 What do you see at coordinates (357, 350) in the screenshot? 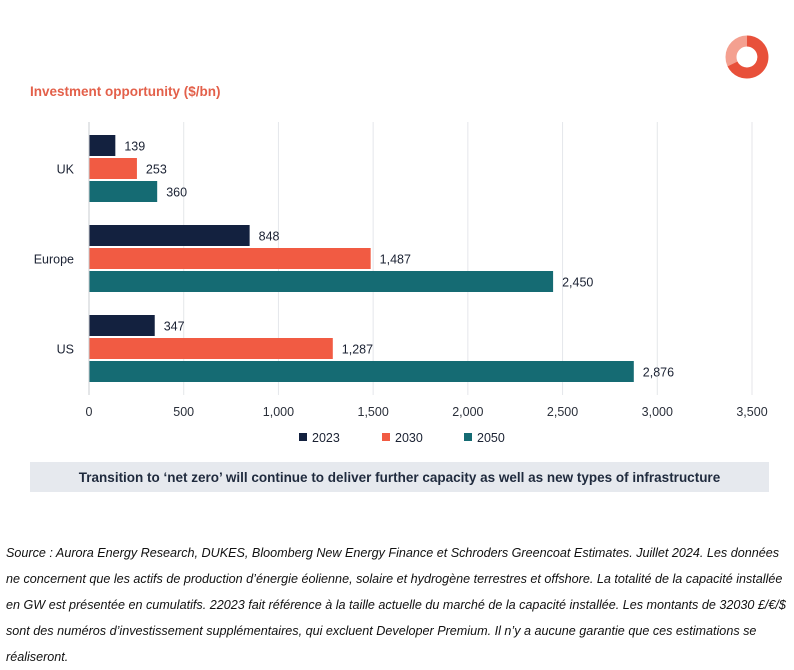
I see `data-label: 1,287` at bounding box center [357, 350].